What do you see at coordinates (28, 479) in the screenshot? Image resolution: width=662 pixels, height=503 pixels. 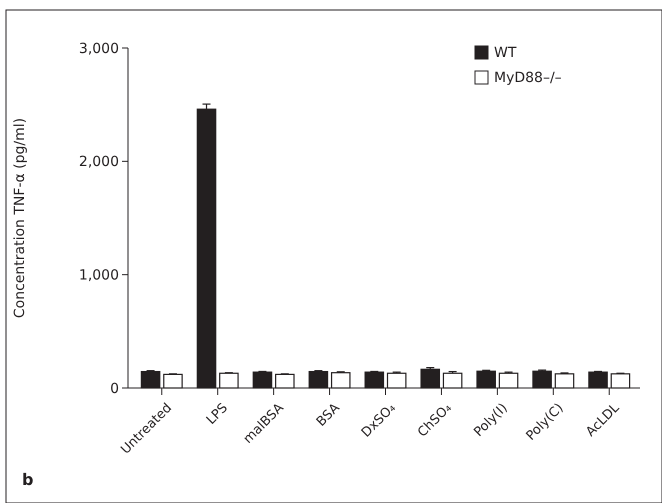 I see `text: b` at bounding box center [28, 479].